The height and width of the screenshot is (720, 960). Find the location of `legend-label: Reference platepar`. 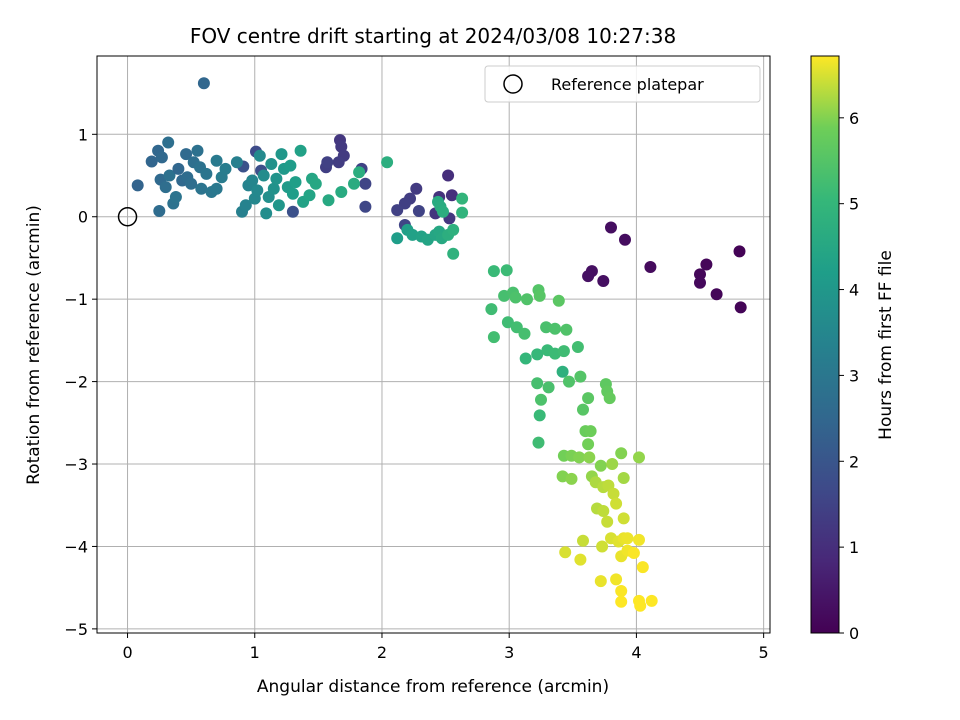

legend-label: Reference platepar is located at coordinates (627, 84).